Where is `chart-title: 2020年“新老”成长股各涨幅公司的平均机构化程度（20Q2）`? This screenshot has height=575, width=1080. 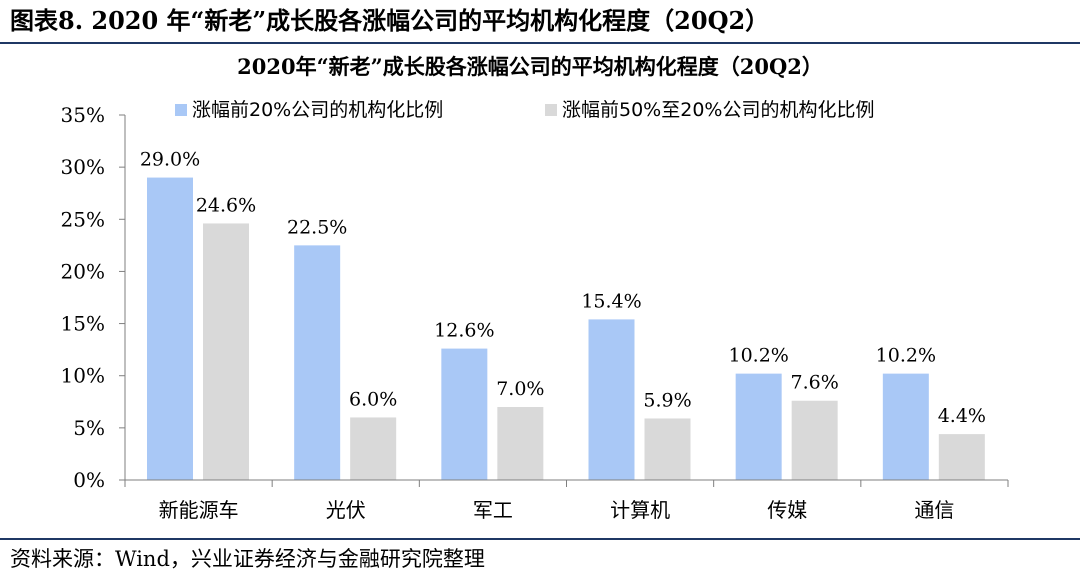
chart-title: 2020年“新老”成长股各涨幅公司的平均机构化程度（20Q2） is located at coordinates (530, 66).